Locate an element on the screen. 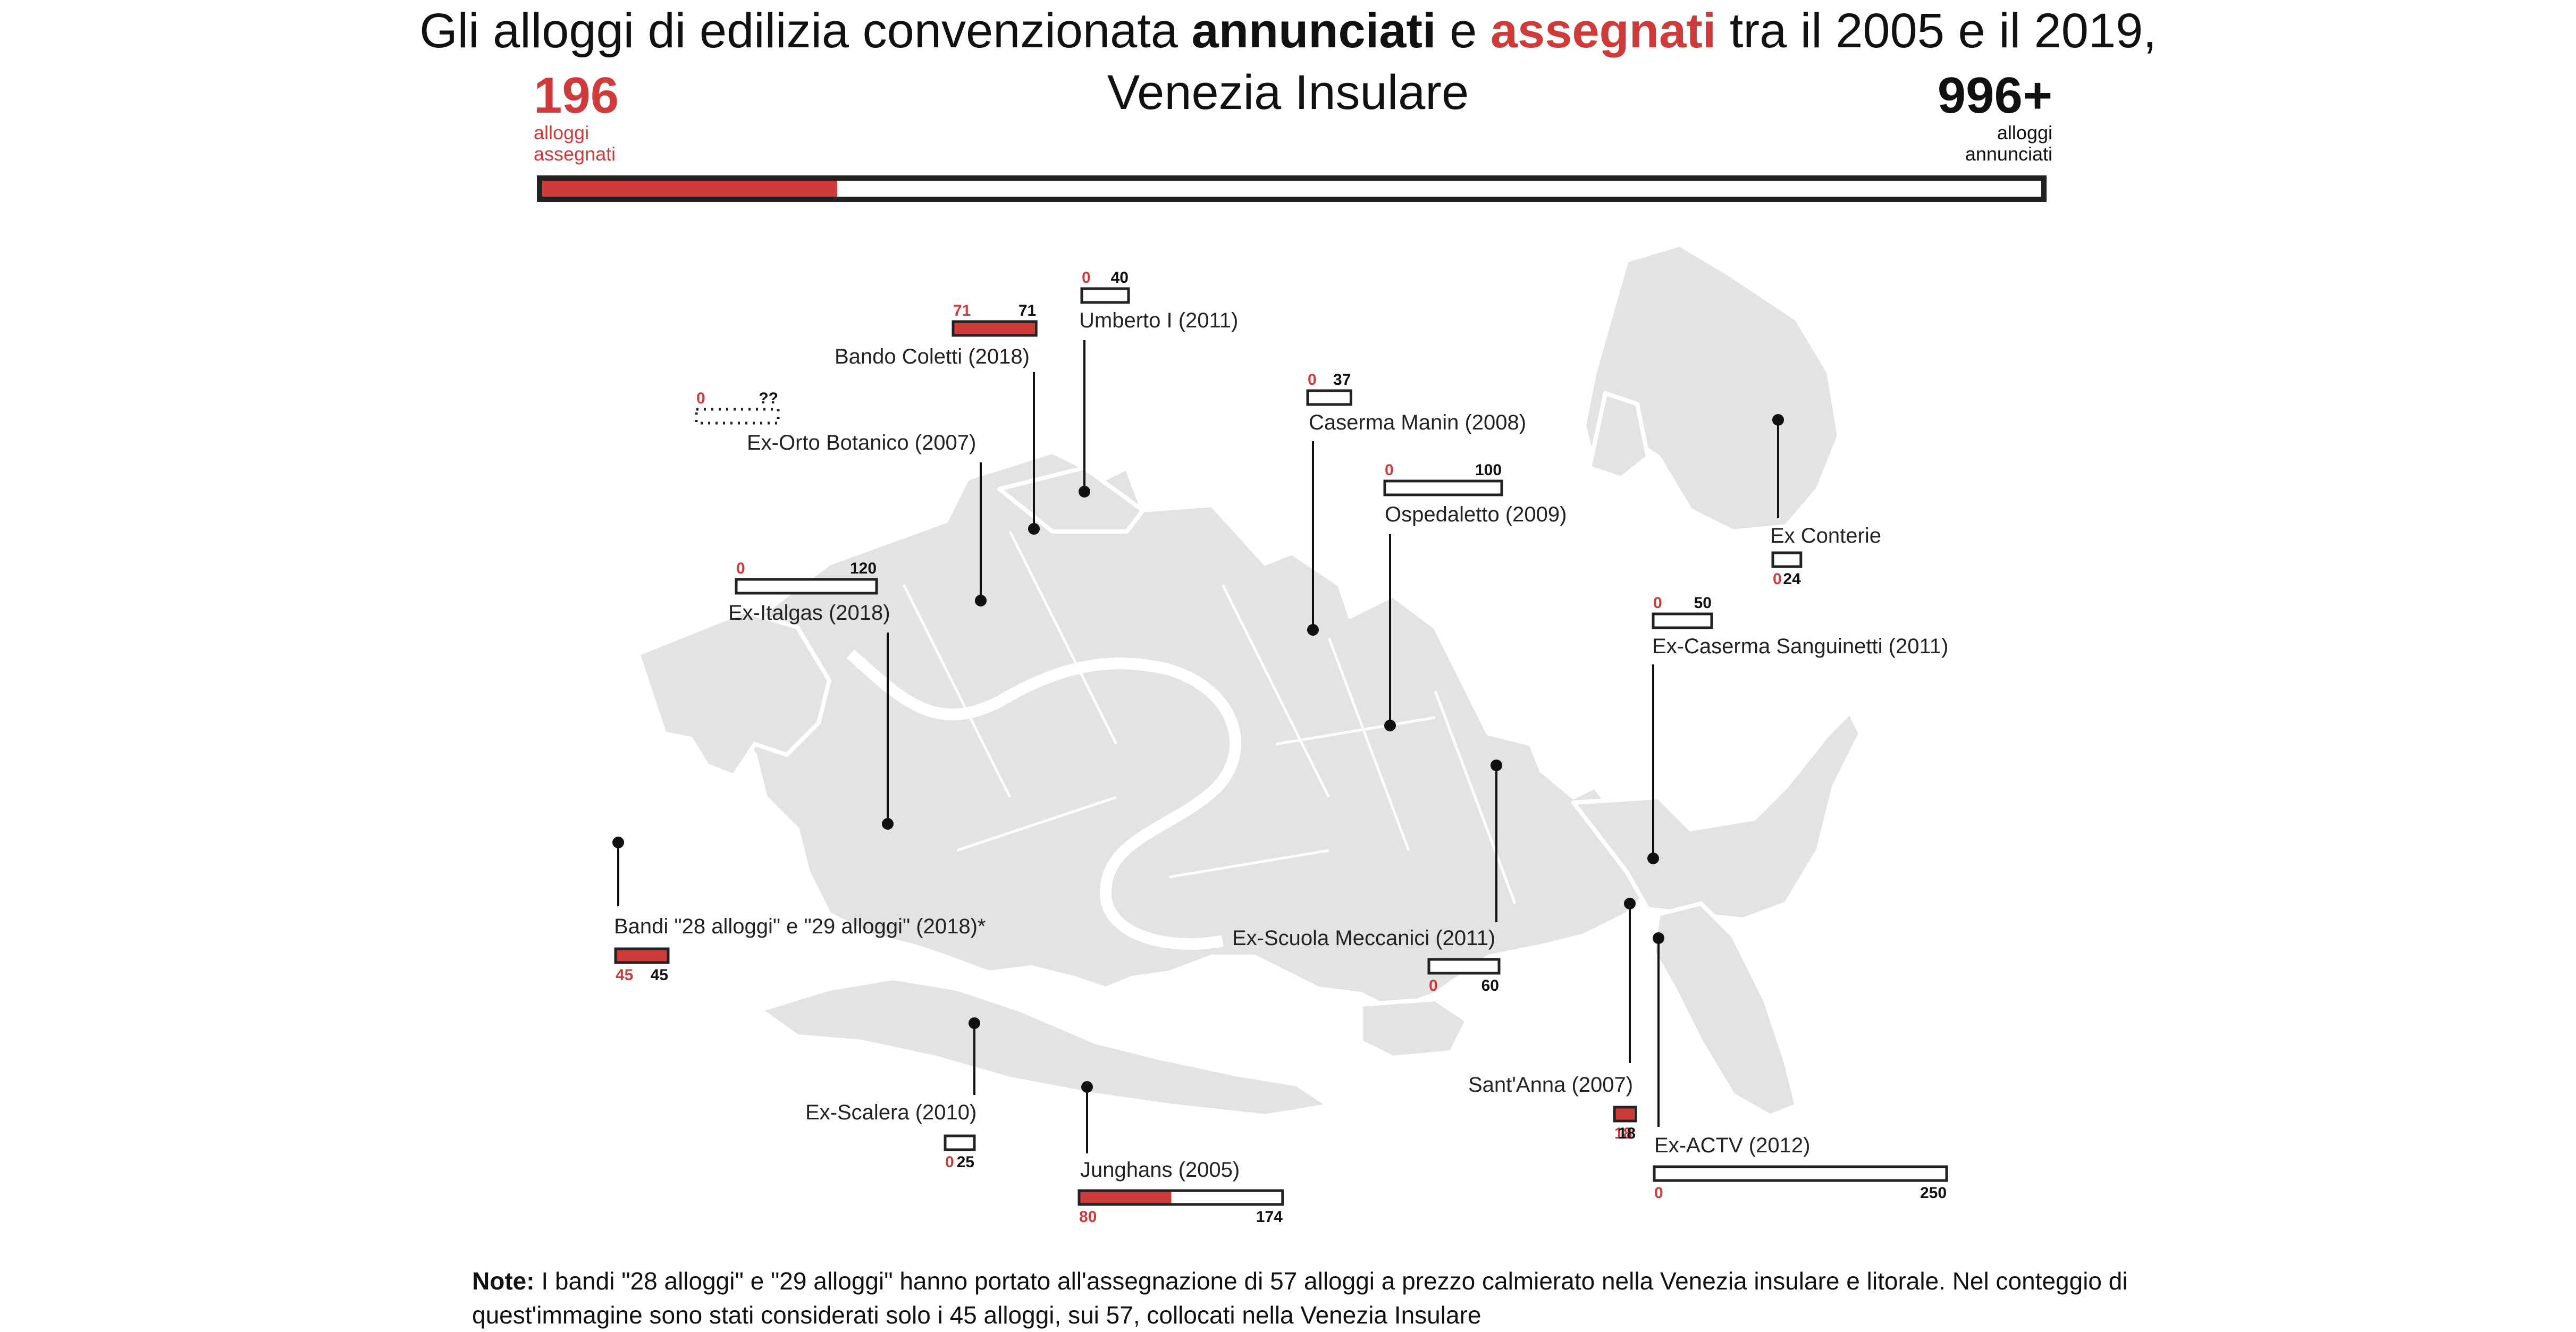 This screenshot has width=2576, height=1332. project-6-announced-value: 120 is located at coordinates (863, 568).